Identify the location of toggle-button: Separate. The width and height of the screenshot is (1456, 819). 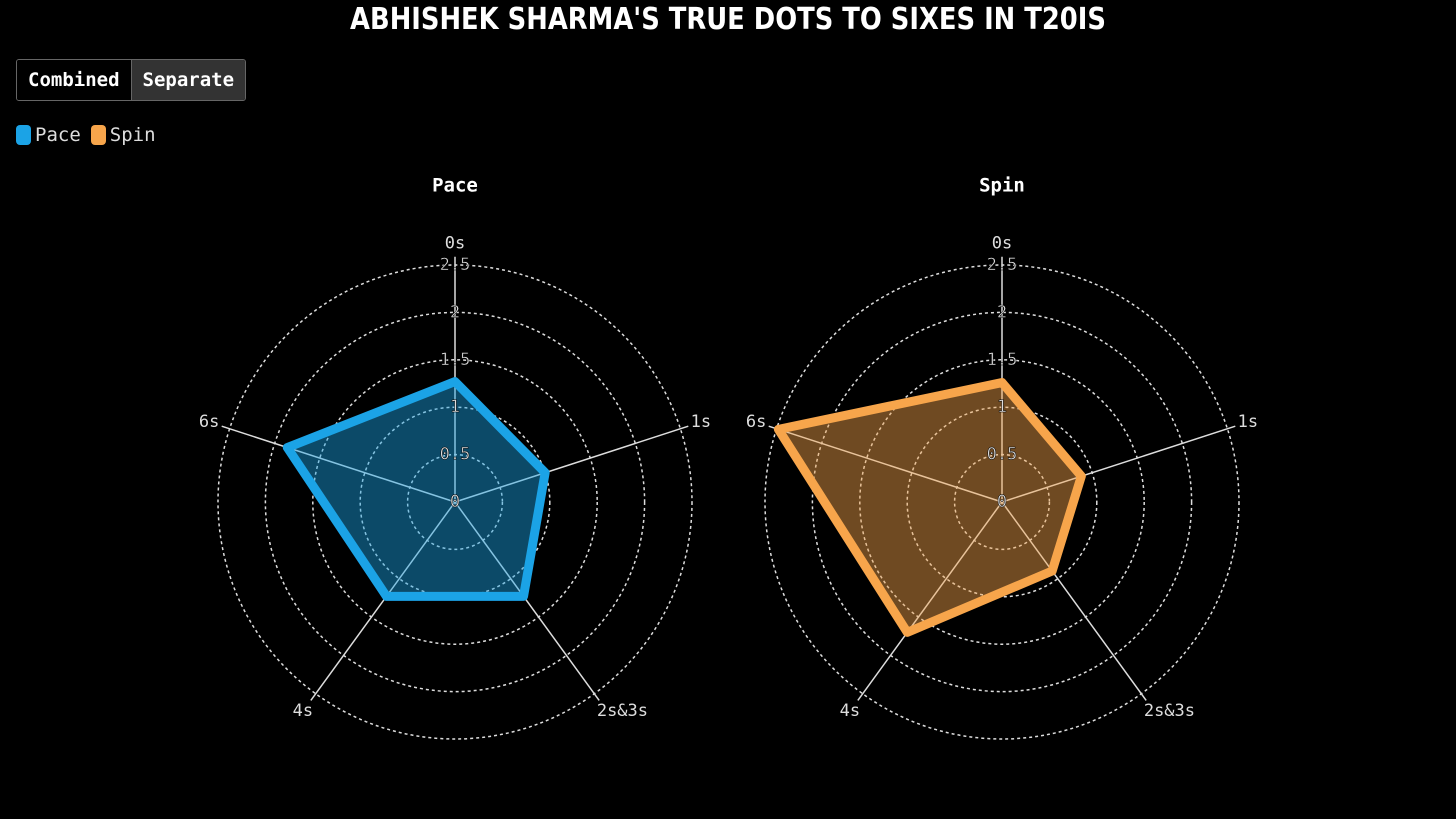
(188, 80).